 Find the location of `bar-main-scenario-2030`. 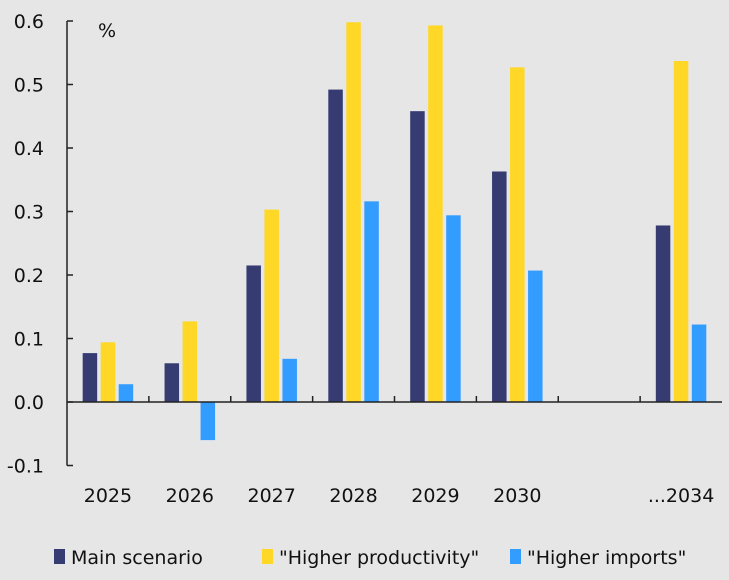

bar-main-scenario-2030 is located at coordinates (499, 286).